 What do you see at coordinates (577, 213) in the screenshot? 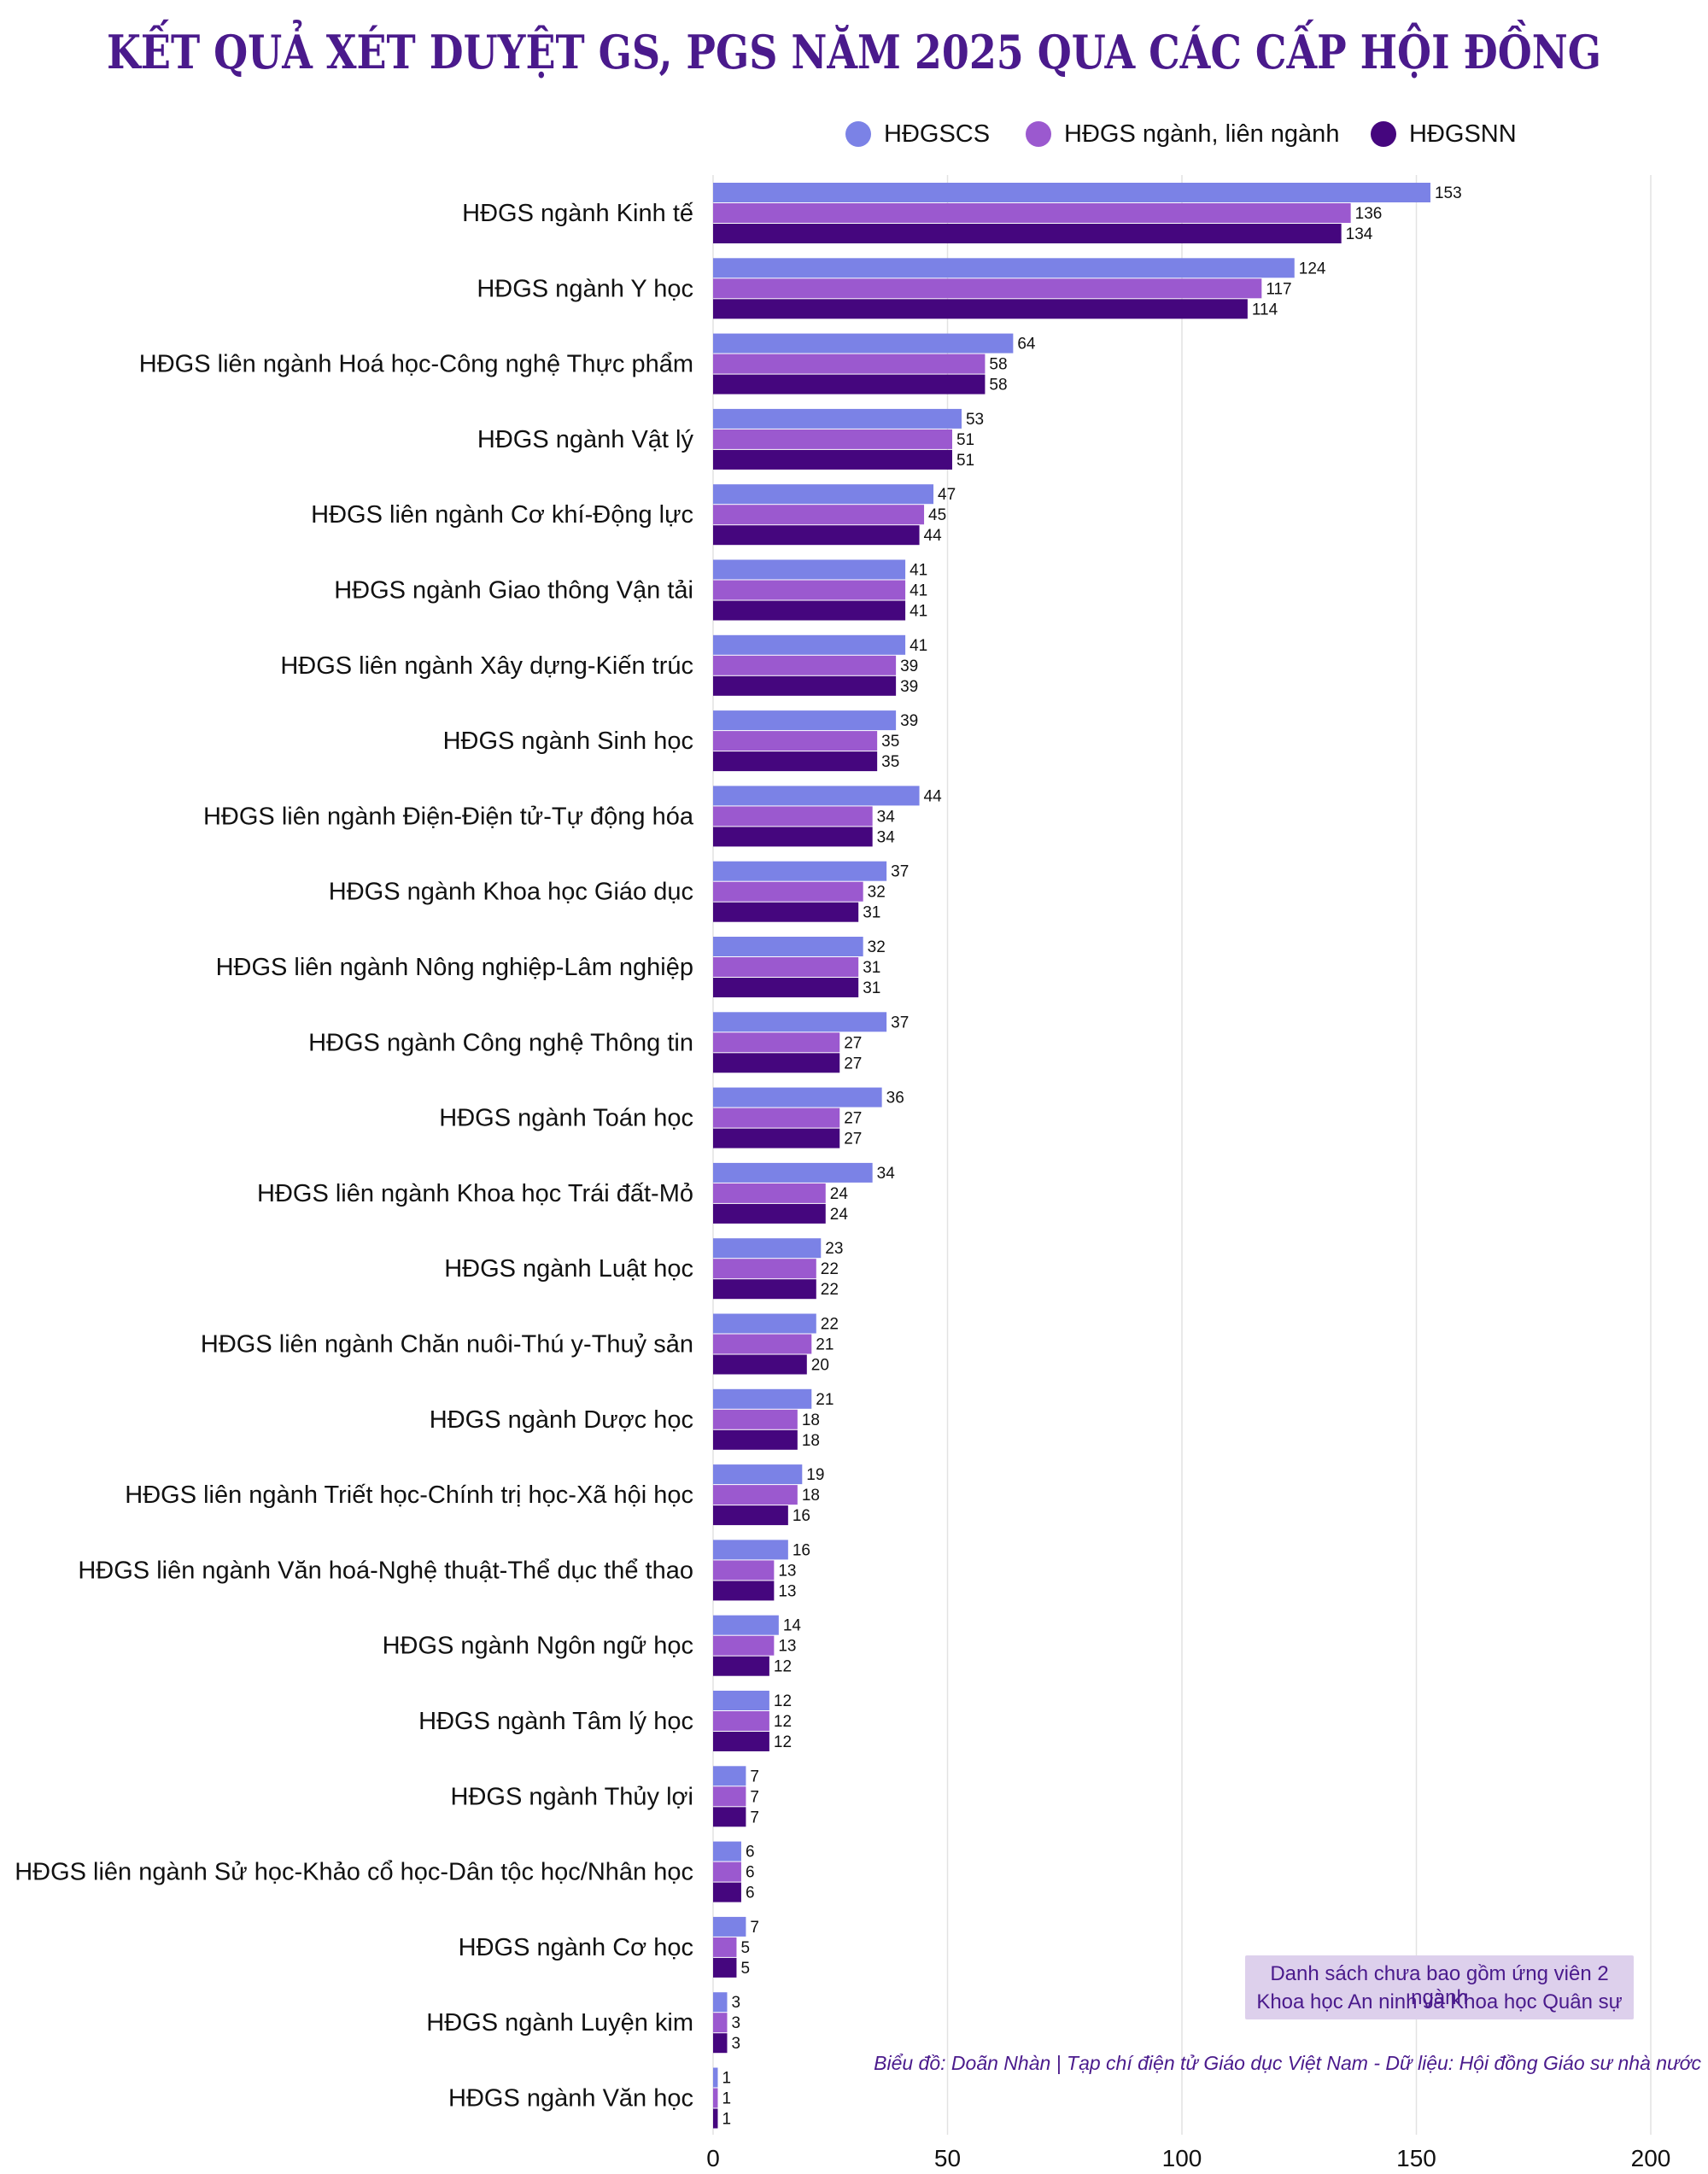
I see `category-label: HĐGS ngành Kinh tế` at bounding box center [577, 213].